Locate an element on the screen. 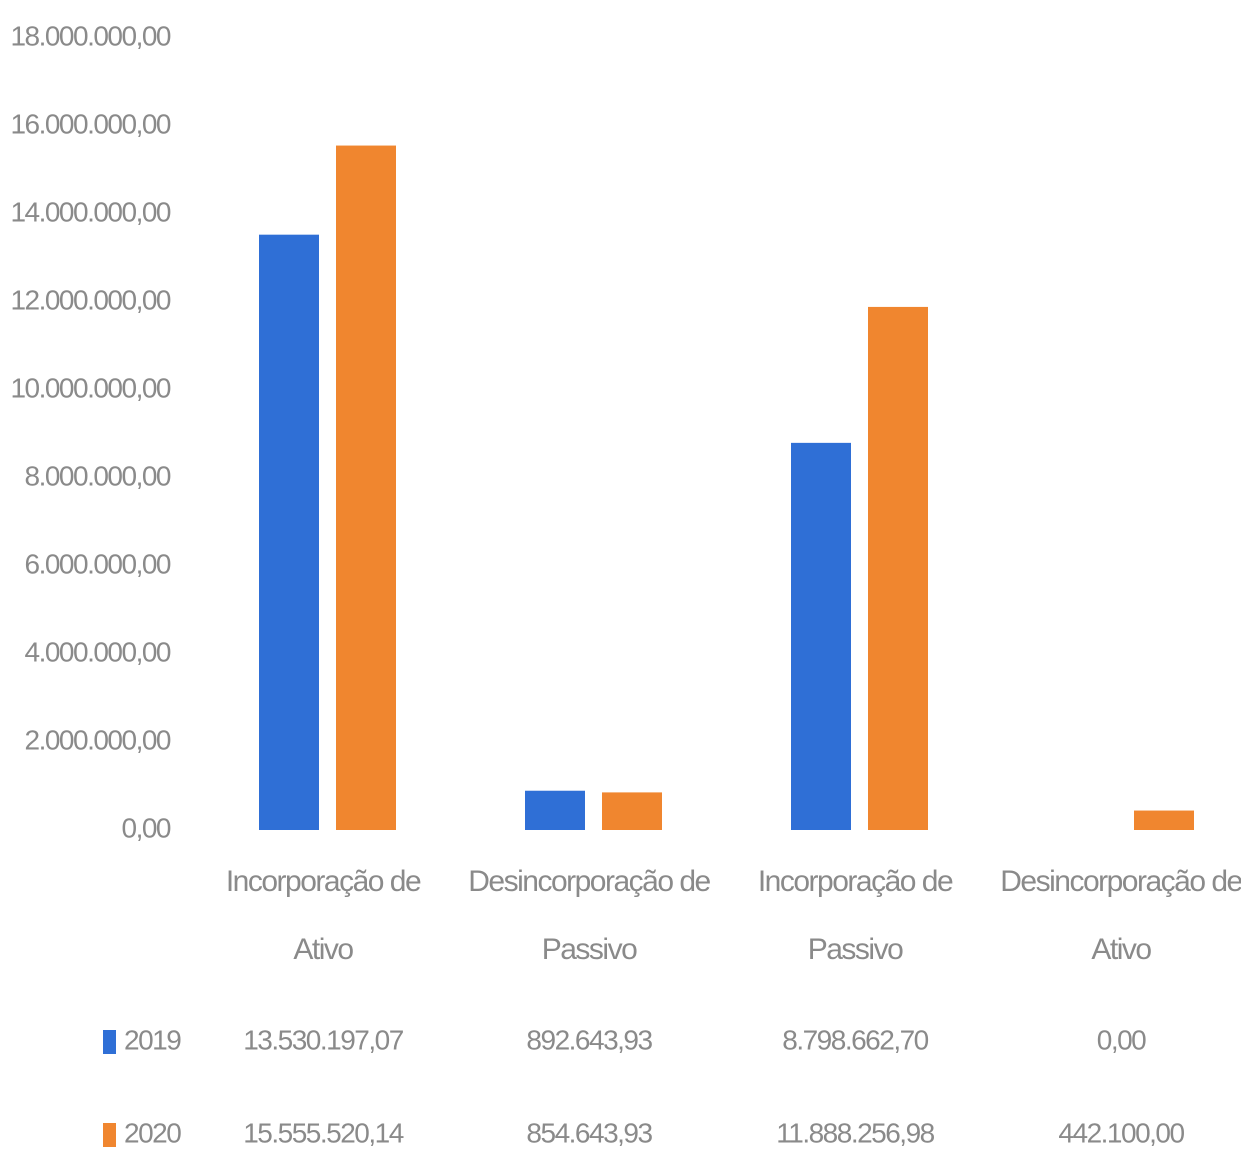 The image size is (1241, 1160). value-label: 8.798.662,70 is located at coordinates (855, 1039).